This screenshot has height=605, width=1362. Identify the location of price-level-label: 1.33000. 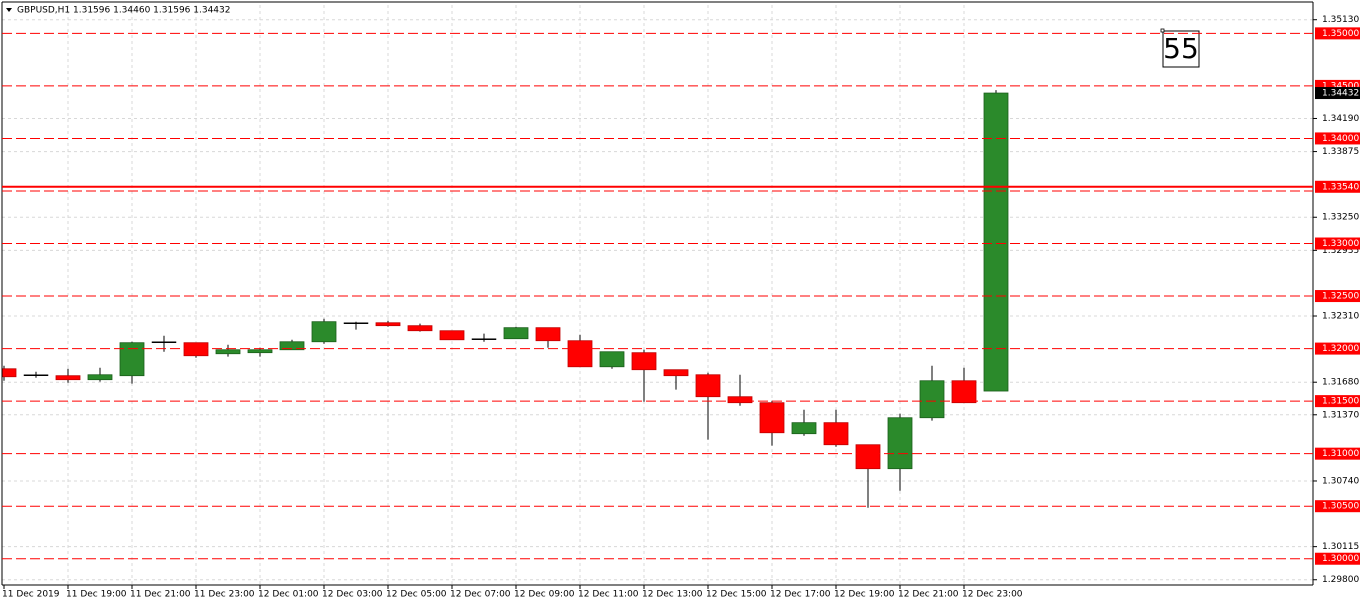
(1340, 244).